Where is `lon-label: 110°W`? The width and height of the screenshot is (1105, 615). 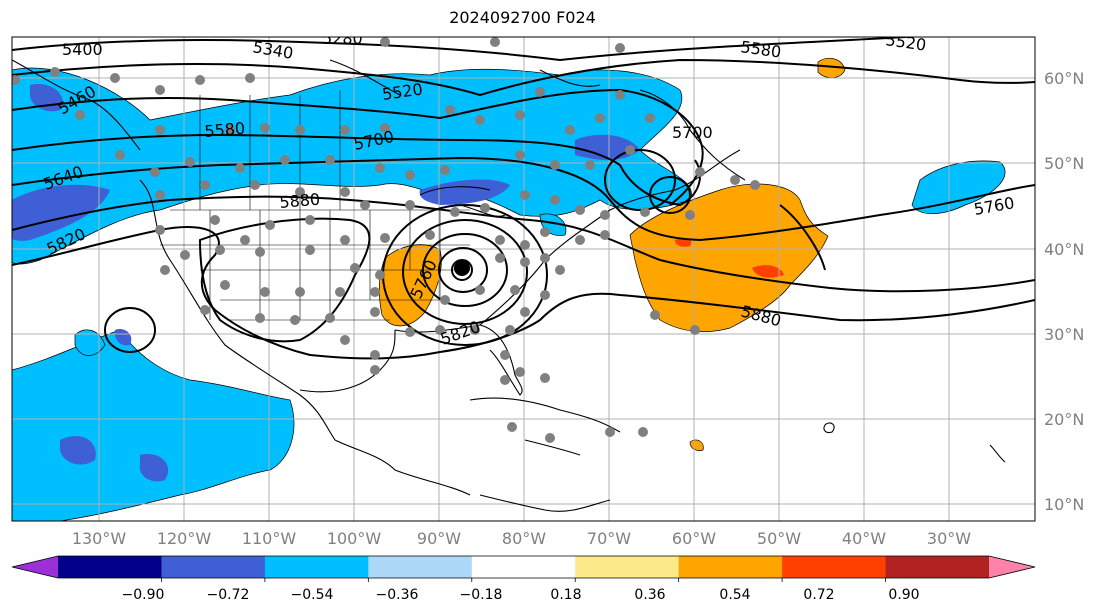 lon-label: 110°W is located at coordinates (269, 538).